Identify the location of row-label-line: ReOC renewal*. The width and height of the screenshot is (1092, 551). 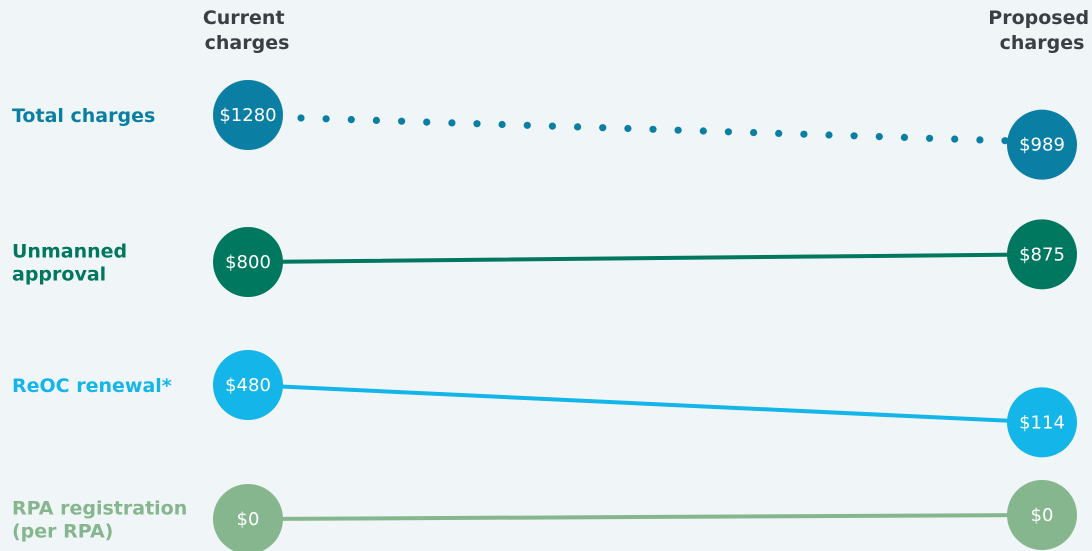
(92, 386).